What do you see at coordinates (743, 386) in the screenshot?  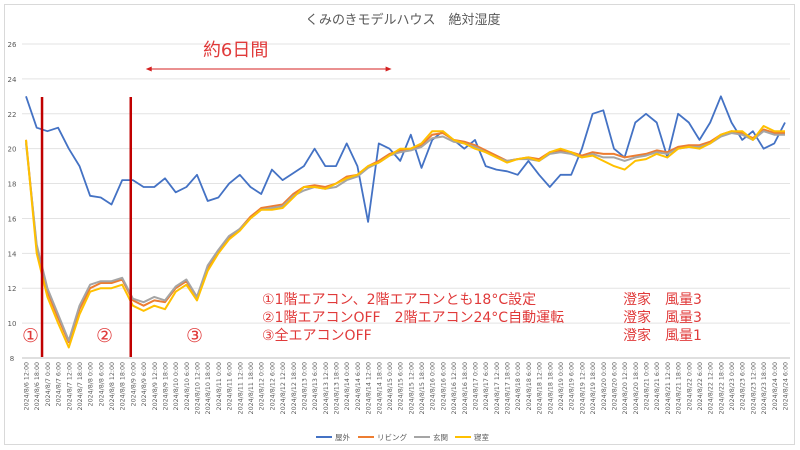 I see `x-tick-label: 2024/8/23 6:00` at bounding box center [743, 386].